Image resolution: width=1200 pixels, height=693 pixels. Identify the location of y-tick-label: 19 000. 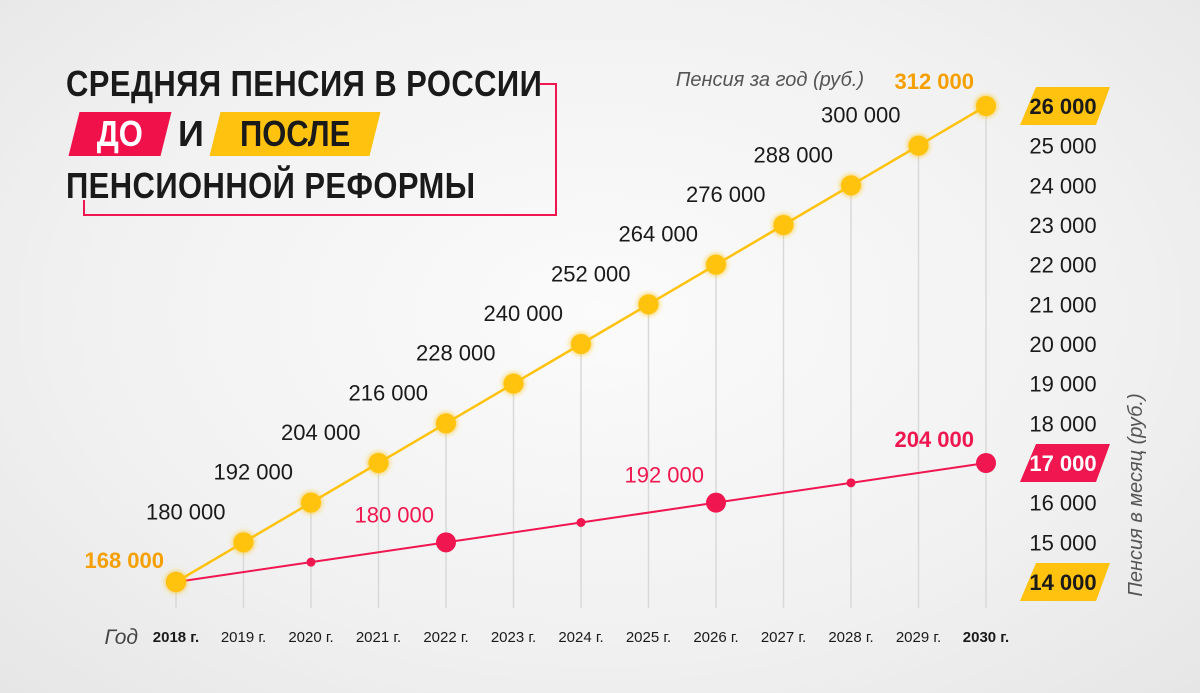
(1062, 384).